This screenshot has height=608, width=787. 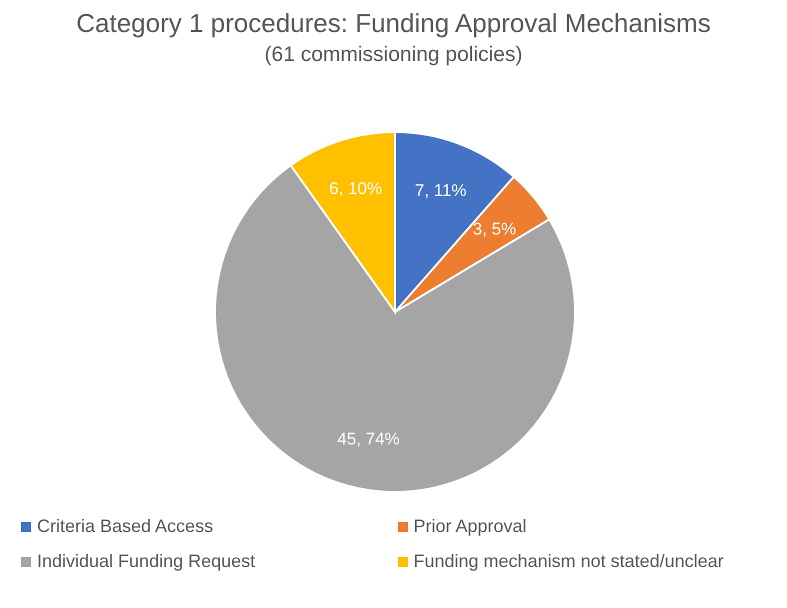 I want to click on legend-label: Individual Funding Request, so click(x=146, y=561).